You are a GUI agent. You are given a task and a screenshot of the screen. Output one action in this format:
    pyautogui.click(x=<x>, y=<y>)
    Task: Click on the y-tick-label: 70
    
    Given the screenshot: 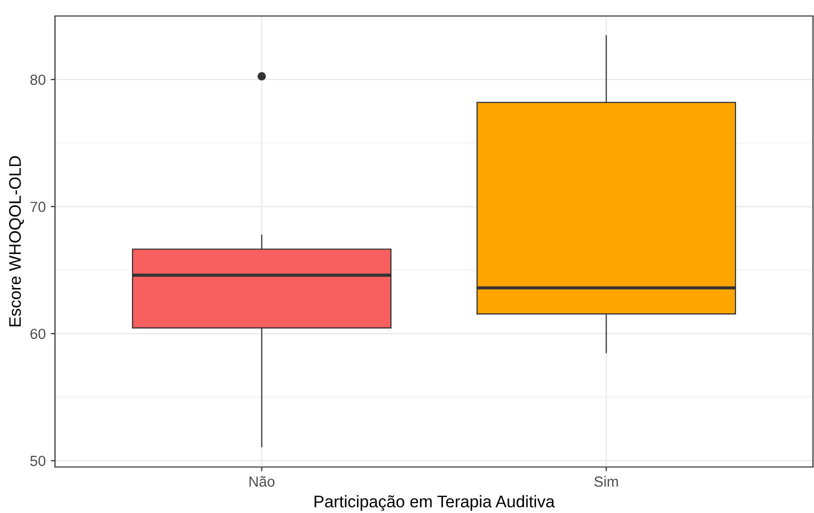 What is the action you would take?
    pyautogui.click(x=38, y=207)
    